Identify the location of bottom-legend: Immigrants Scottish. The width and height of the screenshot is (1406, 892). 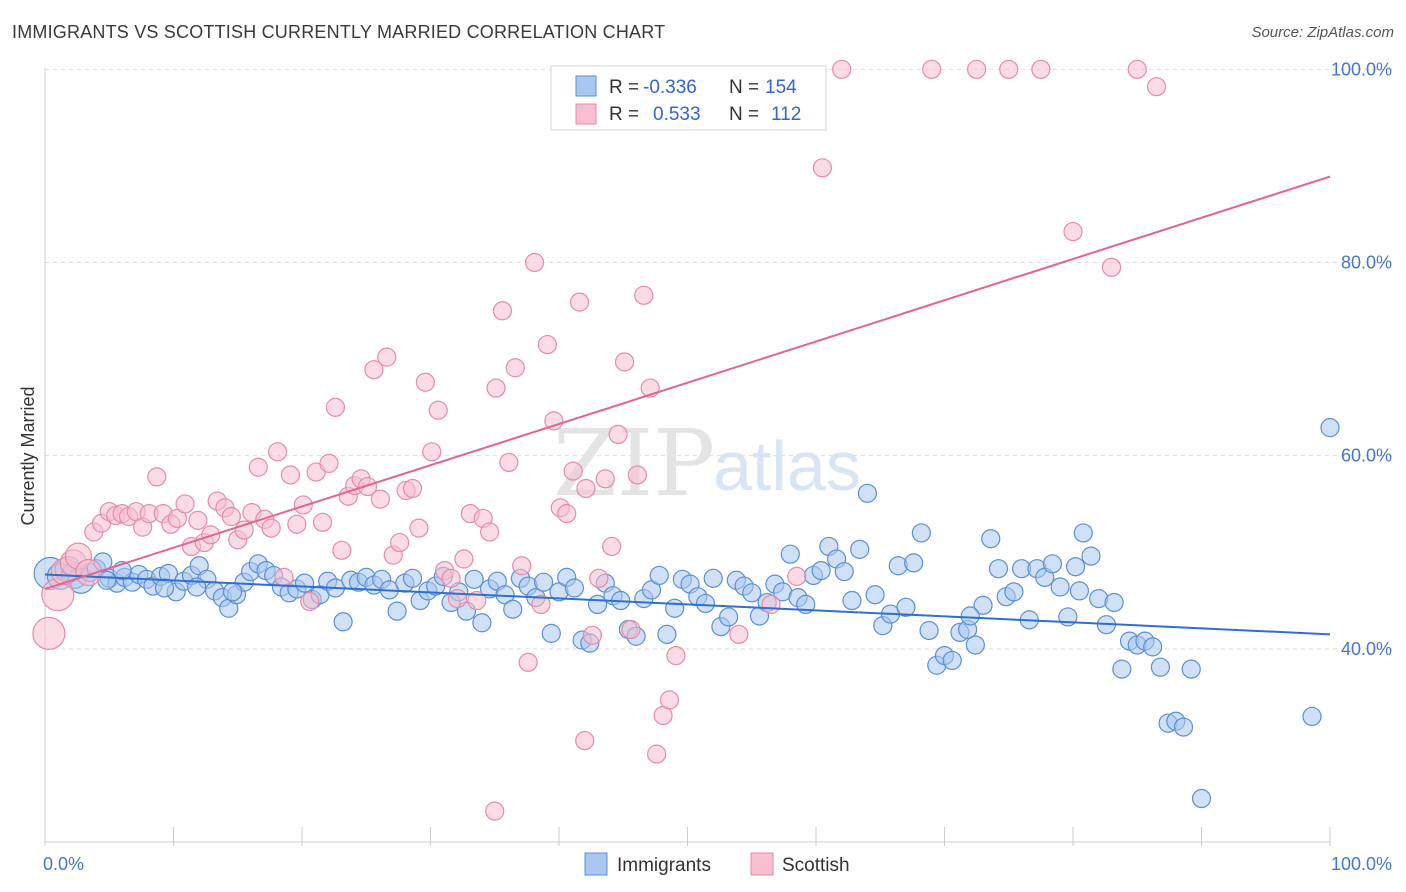
(717, 864).